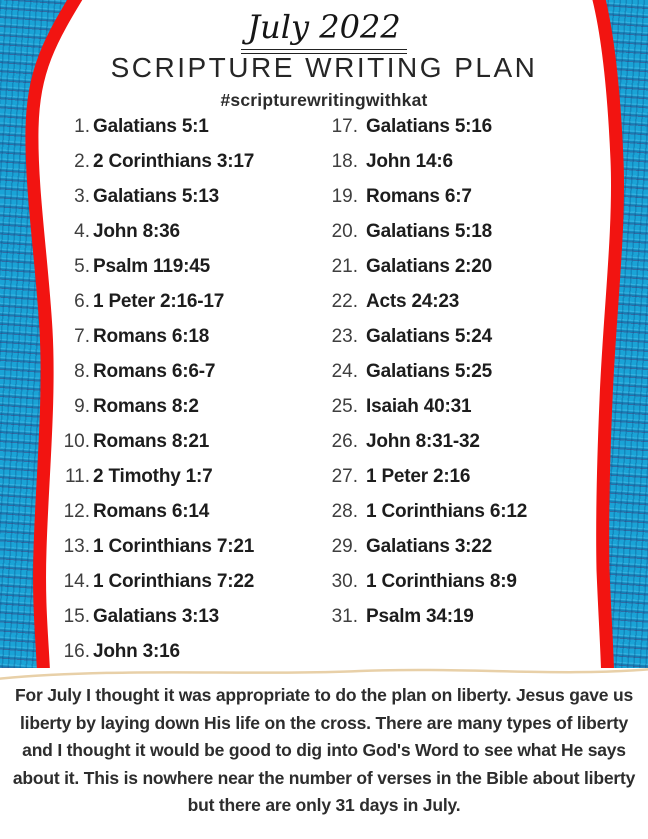  What do you see at coordinates (344, 126) in the screenshot?
I see `plan-item-number: 17.` at bounding box center [344, 126].